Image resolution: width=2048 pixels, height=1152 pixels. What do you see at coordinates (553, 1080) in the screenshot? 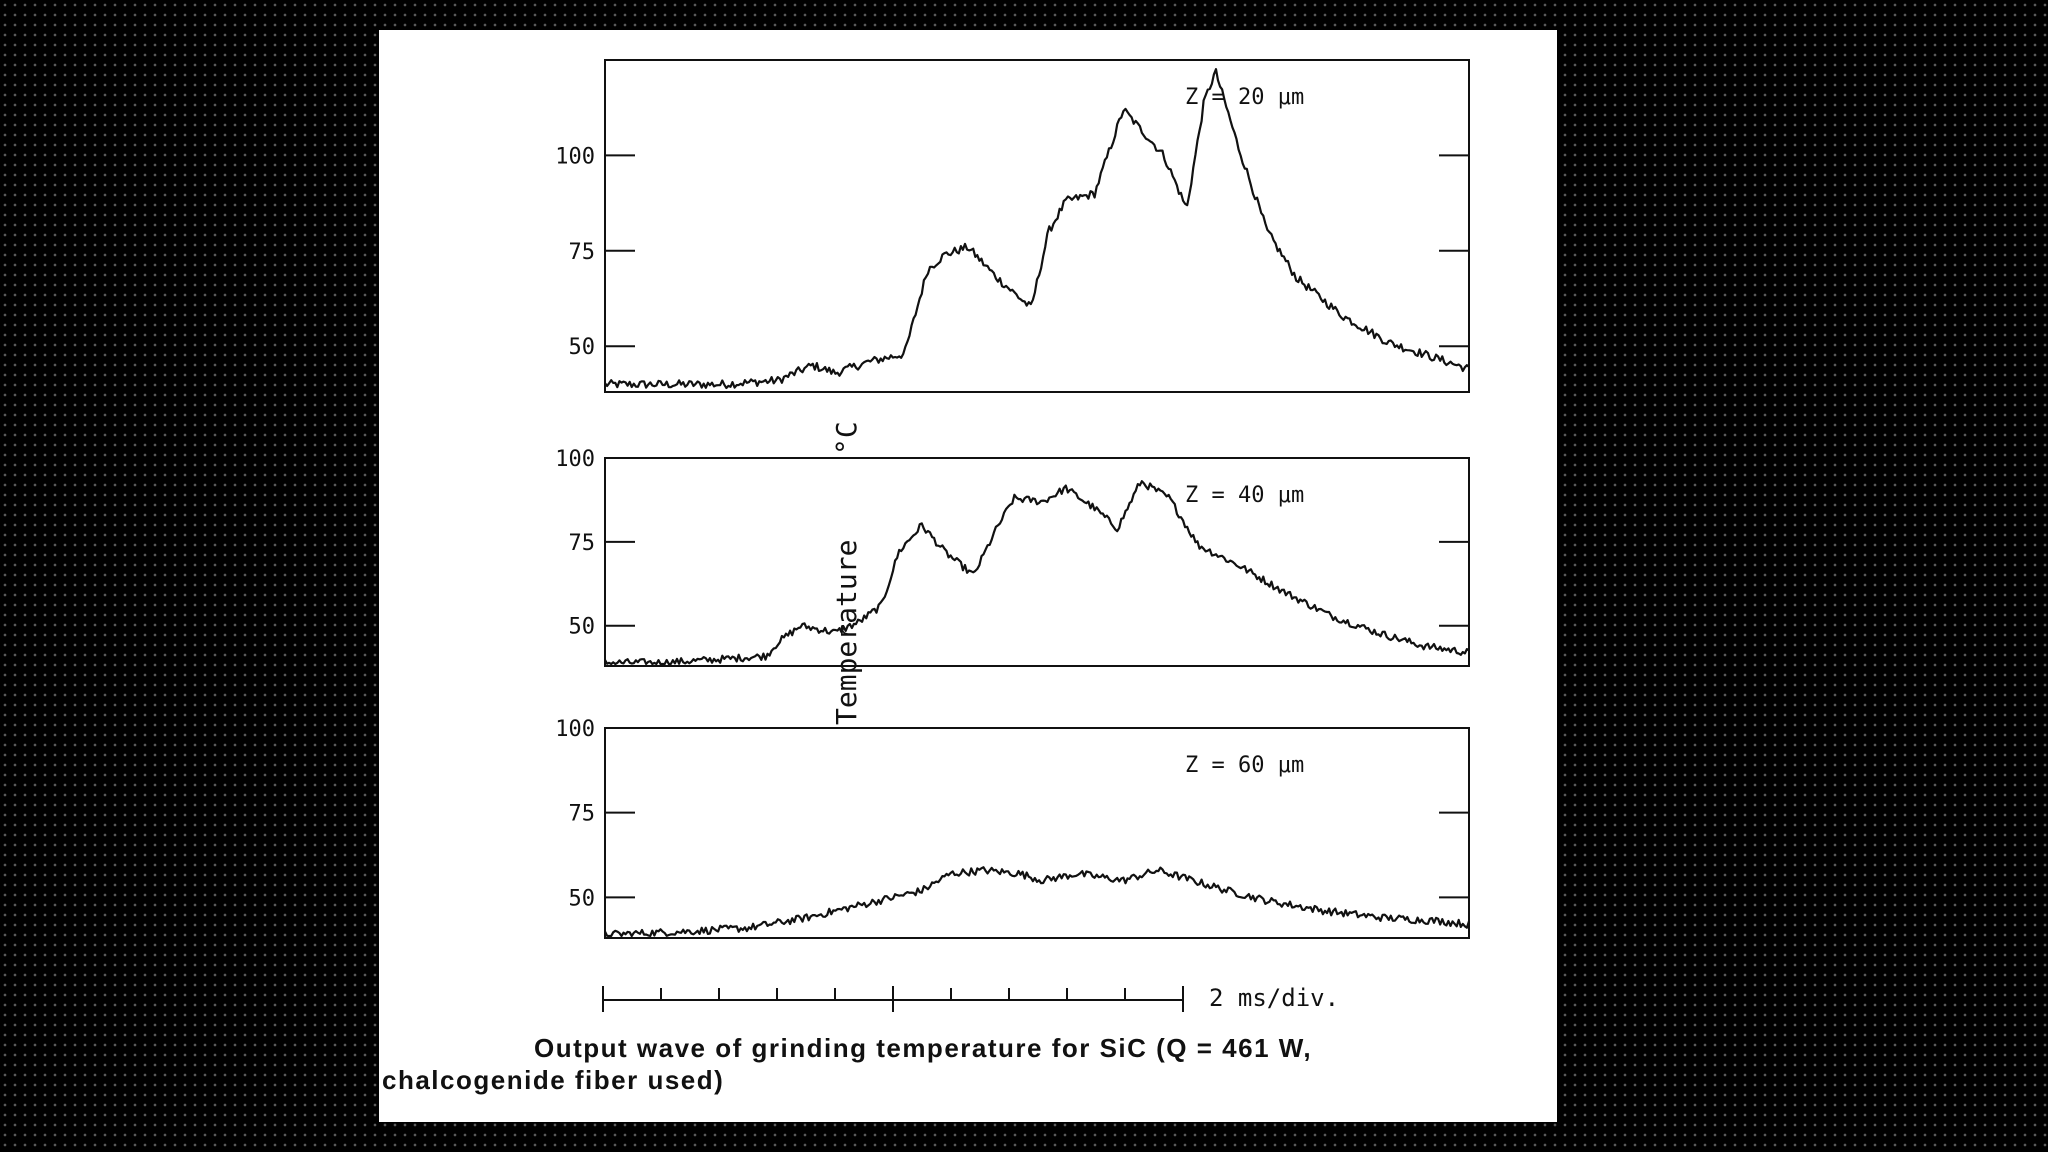
I see `caption-line-2: chalcogenide fiber used)` at bounding box center [553, 1080].